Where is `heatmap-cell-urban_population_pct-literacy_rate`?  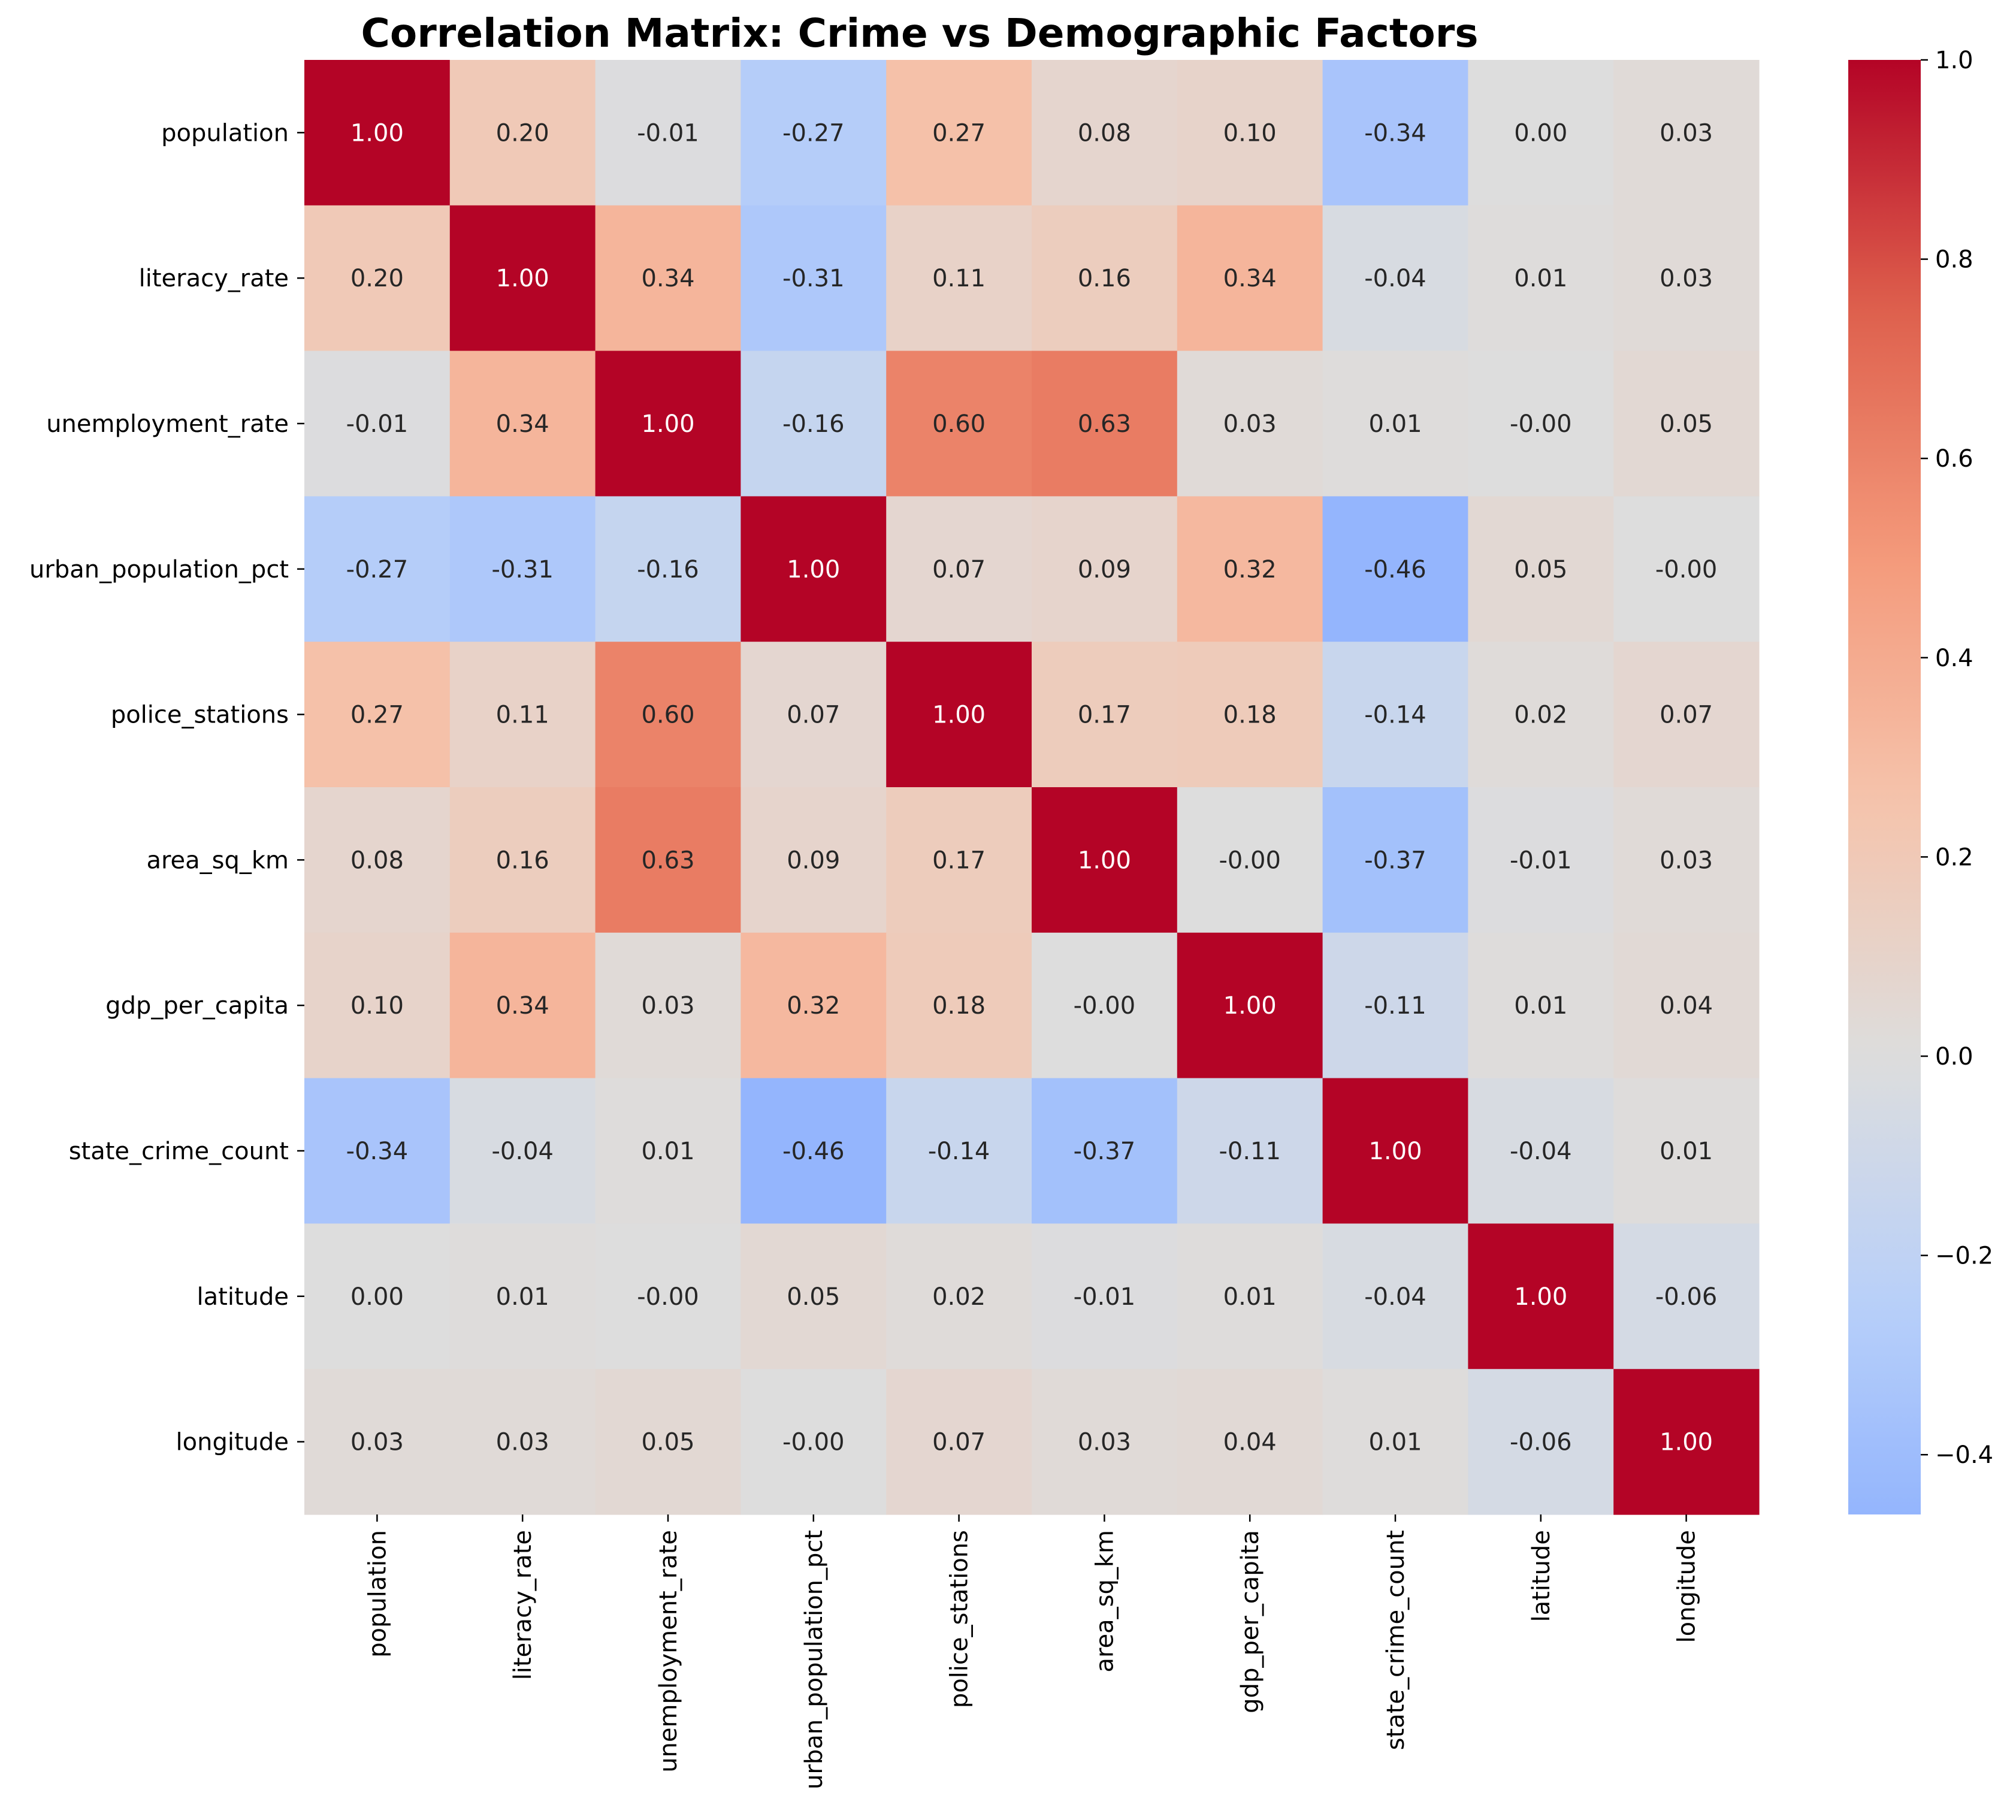 heatmap-cell-urban_population_pct-literacy_rate is located at coordinates (522, 569).